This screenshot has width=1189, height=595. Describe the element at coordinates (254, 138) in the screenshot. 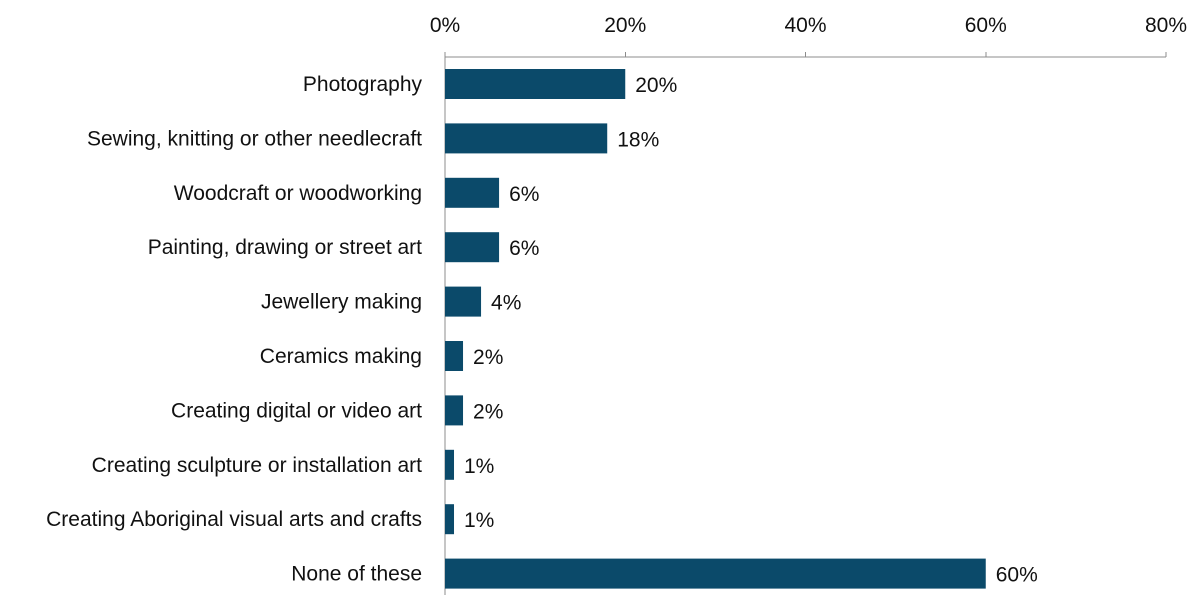

I see `category-label: Sewing, knitting or other needlecraft` at that location.